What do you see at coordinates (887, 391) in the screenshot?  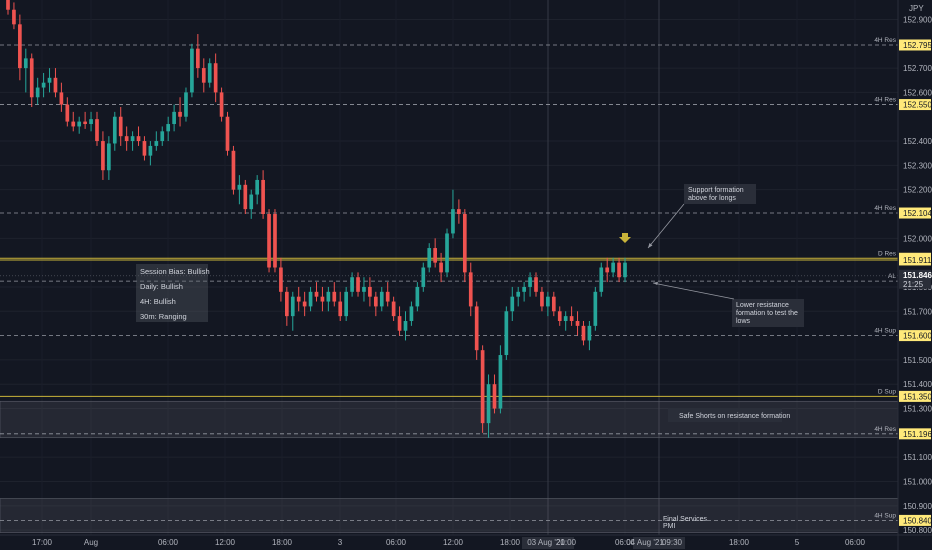 I see `level-label: D Sup` at bounding box center [887, 391].